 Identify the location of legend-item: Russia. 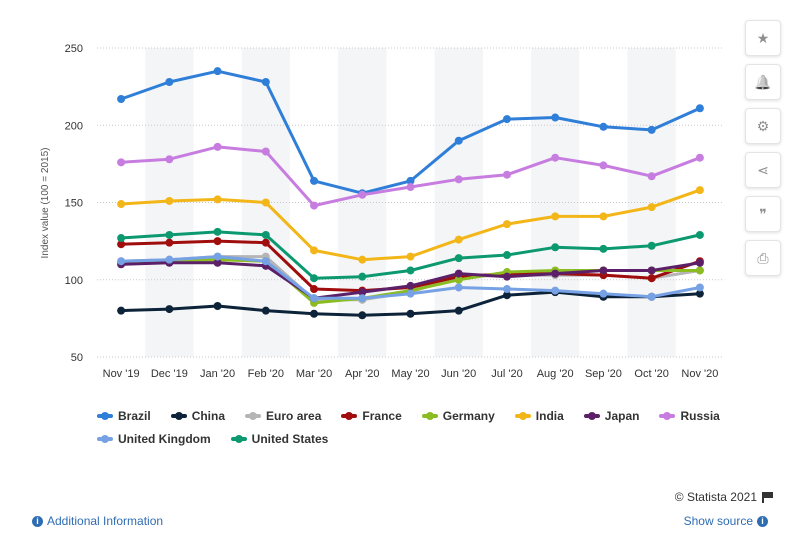
(689, 416).